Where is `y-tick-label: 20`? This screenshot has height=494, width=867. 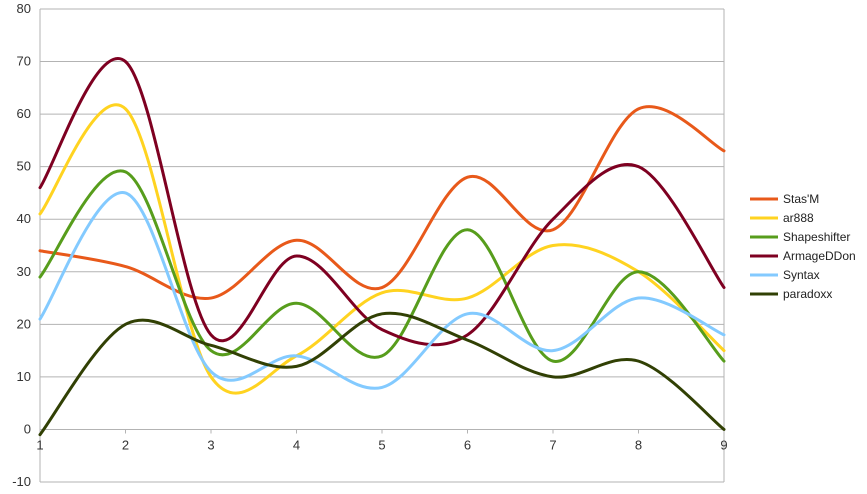 y-tick-label: 20 is located at coordinates (24, 323).